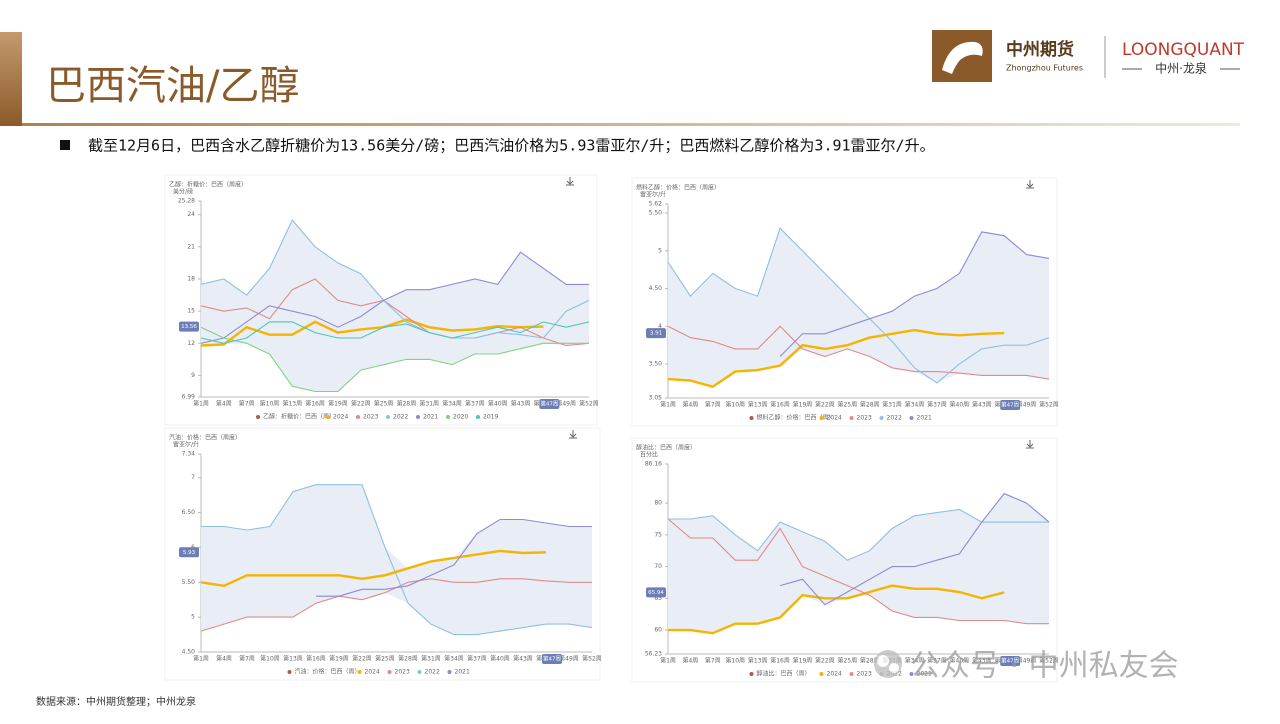 Image resolution: width=1280 pixels, height=724 pixels. Describe the element at coordinates (656, 204) in the screenshot. I see `y-tick-label: 5.62` at that location.